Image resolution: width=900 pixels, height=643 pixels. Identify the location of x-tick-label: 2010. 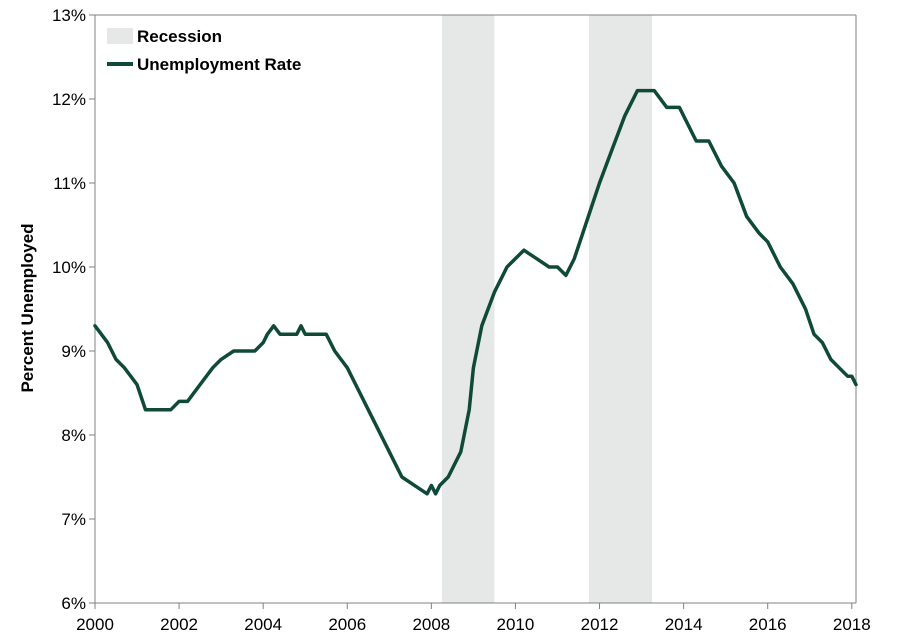
(516, 624).